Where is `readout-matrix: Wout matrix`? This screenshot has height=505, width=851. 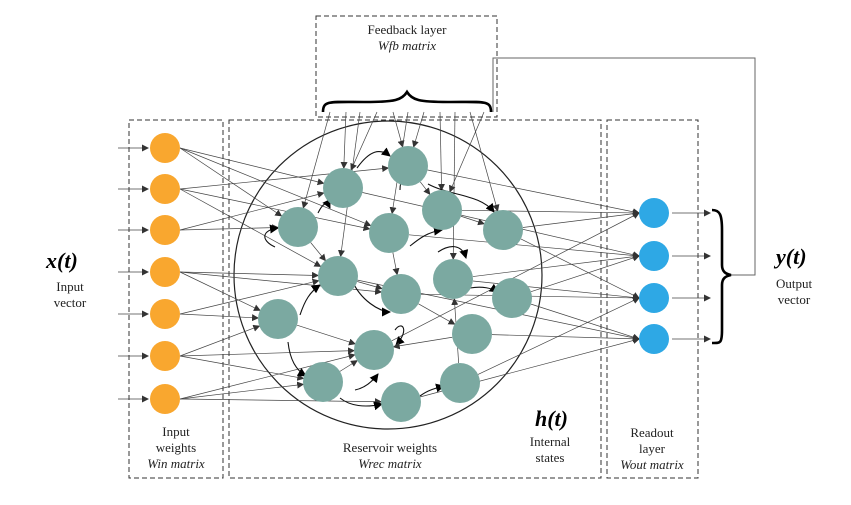 readout-matrix: Wout matrix is located at coordinates (652, 464).